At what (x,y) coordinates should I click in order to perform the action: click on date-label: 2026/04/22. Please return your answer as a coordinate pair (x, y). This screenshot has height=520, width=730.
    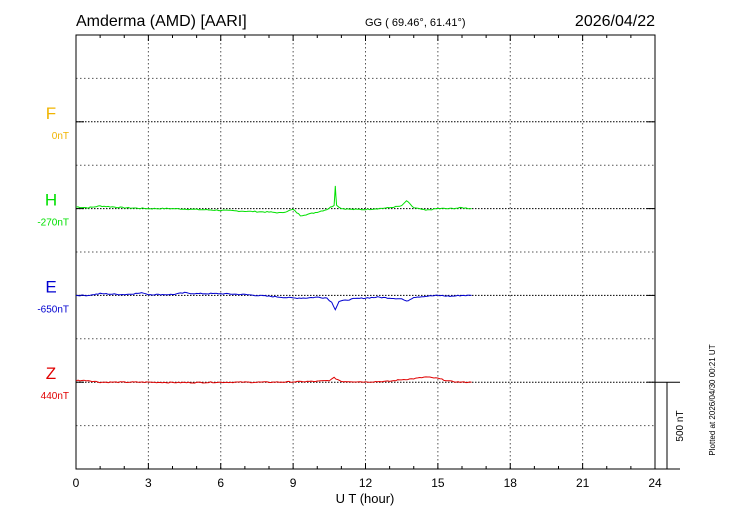
    Looking at the image, I should click on (615, 21).